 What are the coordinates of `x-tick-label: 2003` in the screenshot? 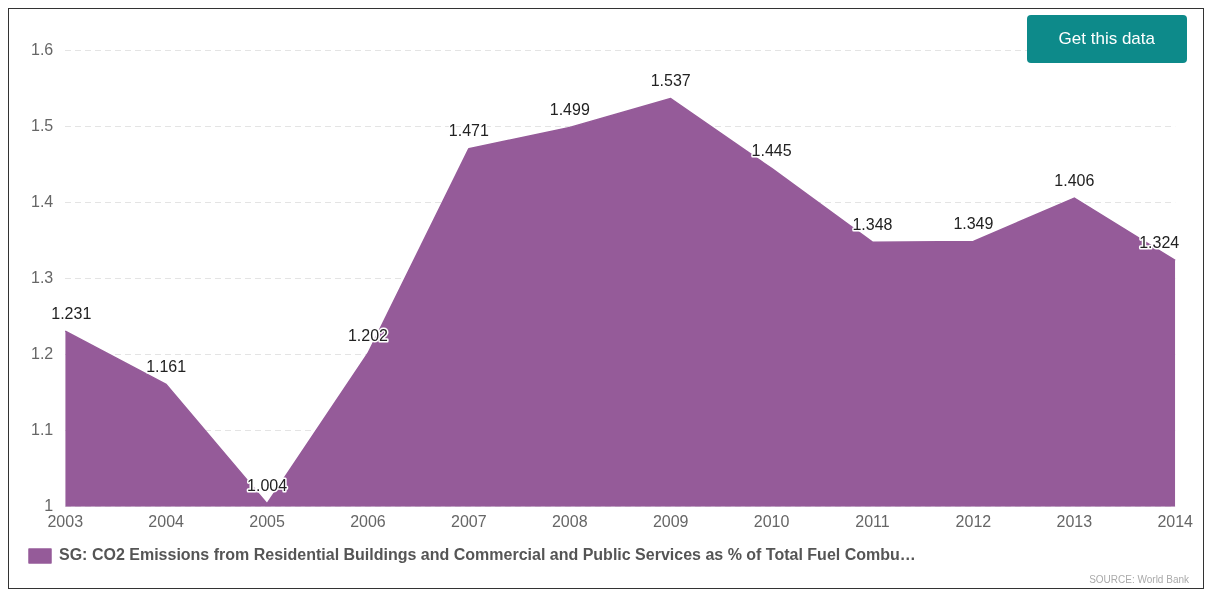 It's located at (65, 521).